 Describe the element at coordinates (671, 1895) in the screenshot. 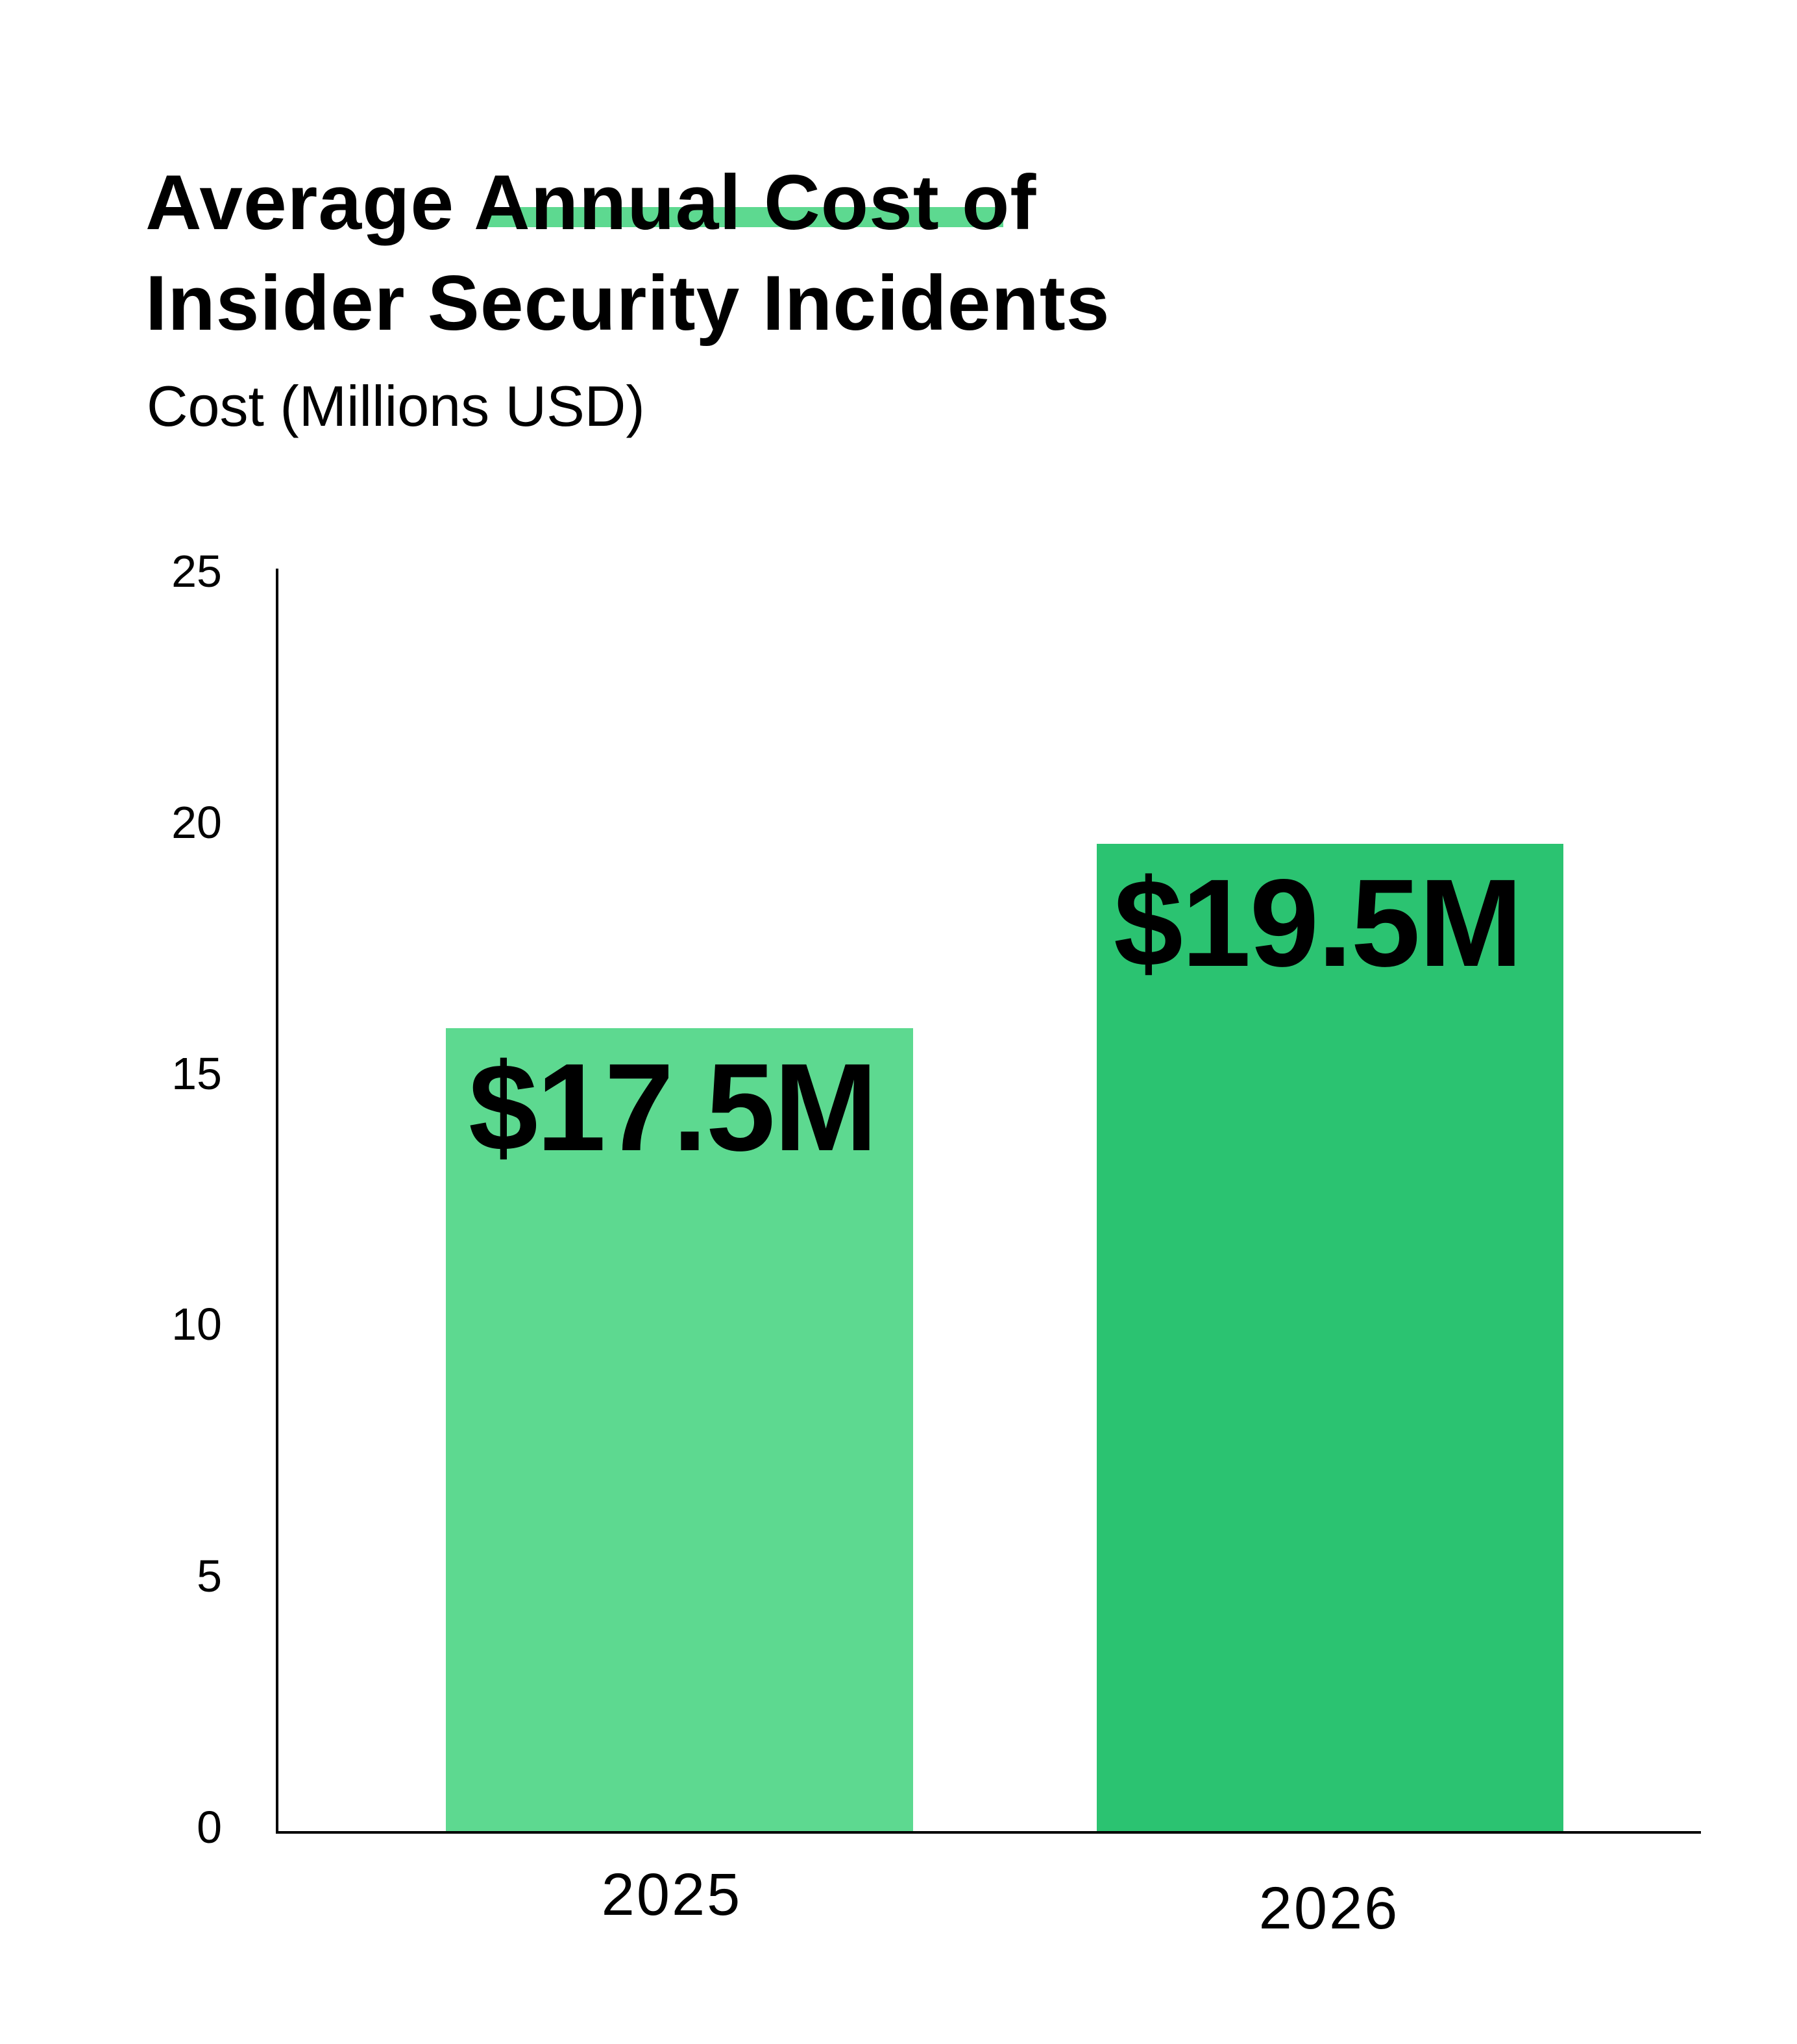

I see `x-category-2025: 2025` at that location.